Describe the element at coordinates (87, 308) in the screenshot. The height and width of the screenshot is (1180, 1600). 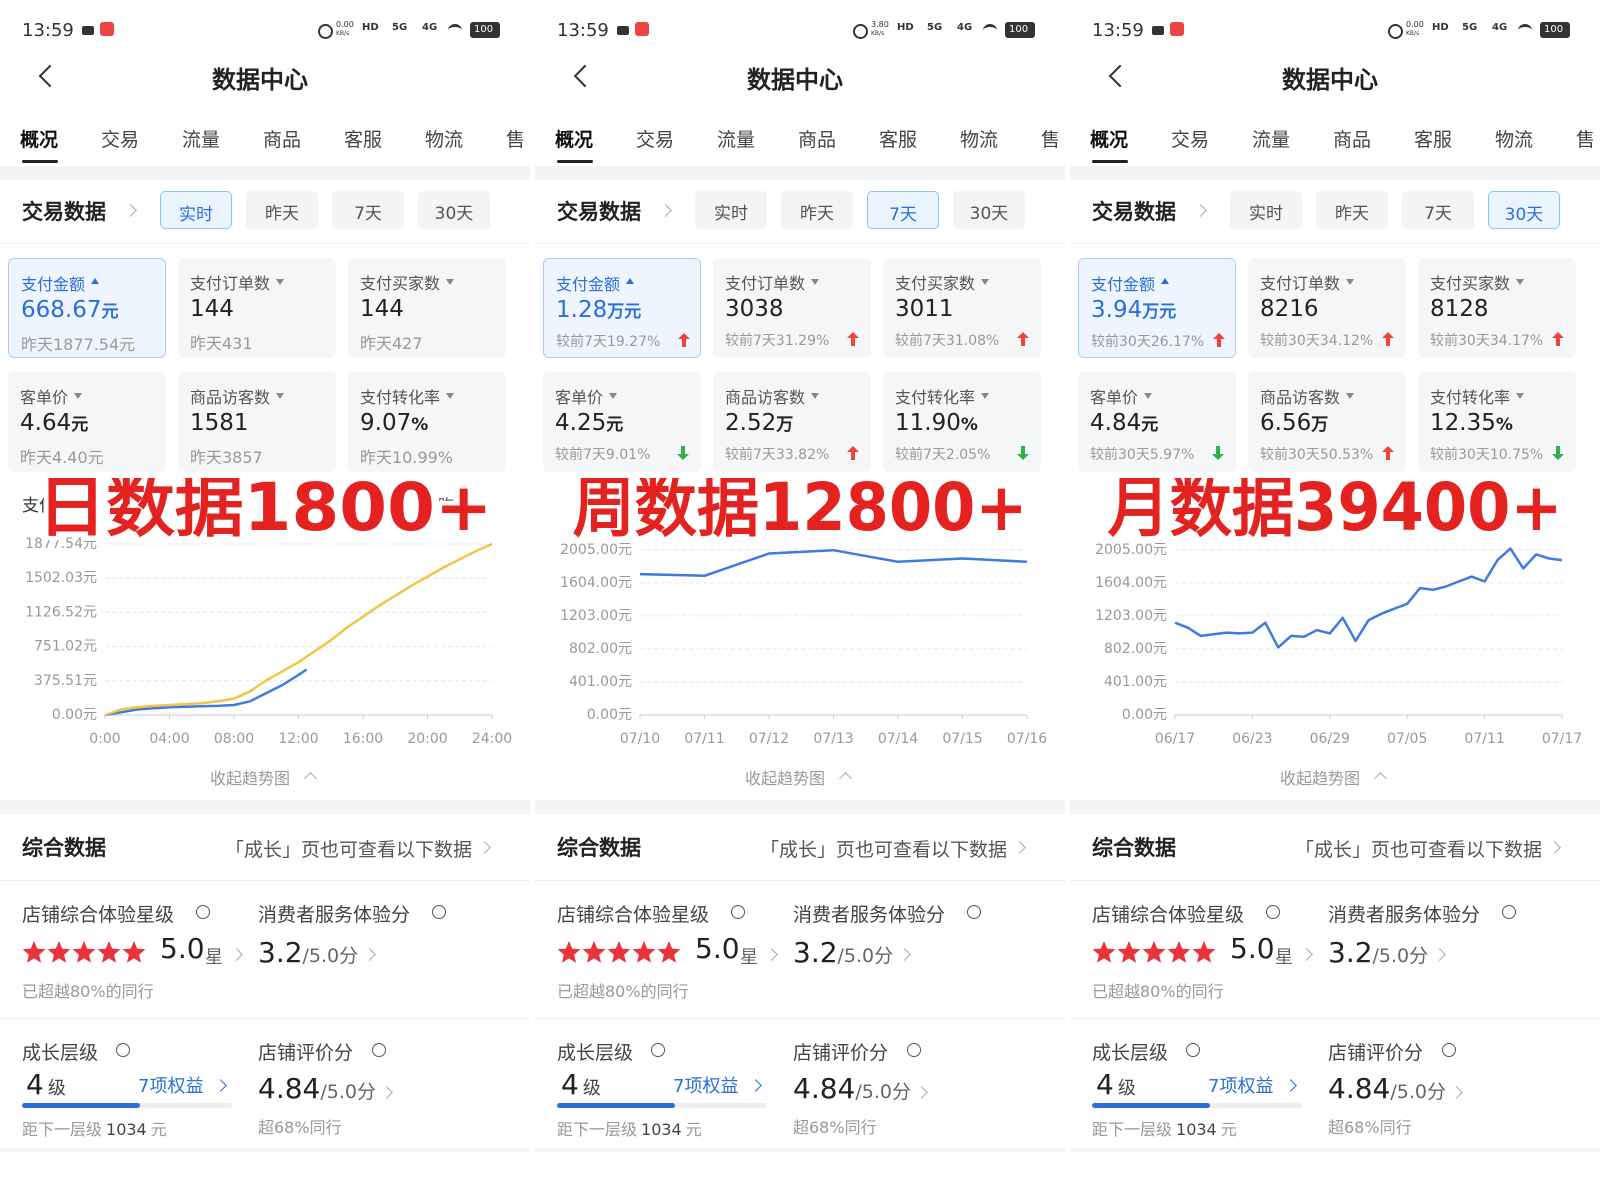
I see `metric-card: 支付金额 668.67元 昨天1877.54元` at that location.